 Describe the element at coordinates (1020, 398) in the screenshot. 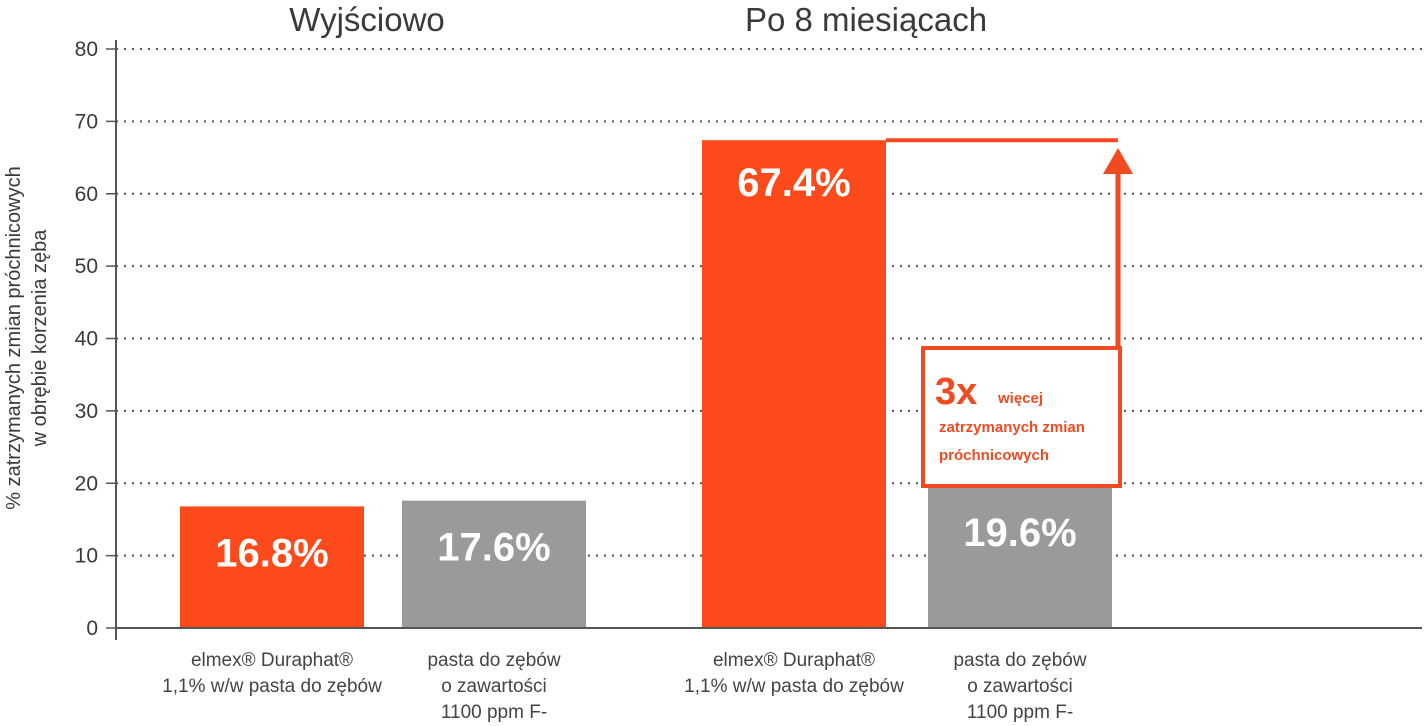

I see `annotation-line: więcej` at that location.